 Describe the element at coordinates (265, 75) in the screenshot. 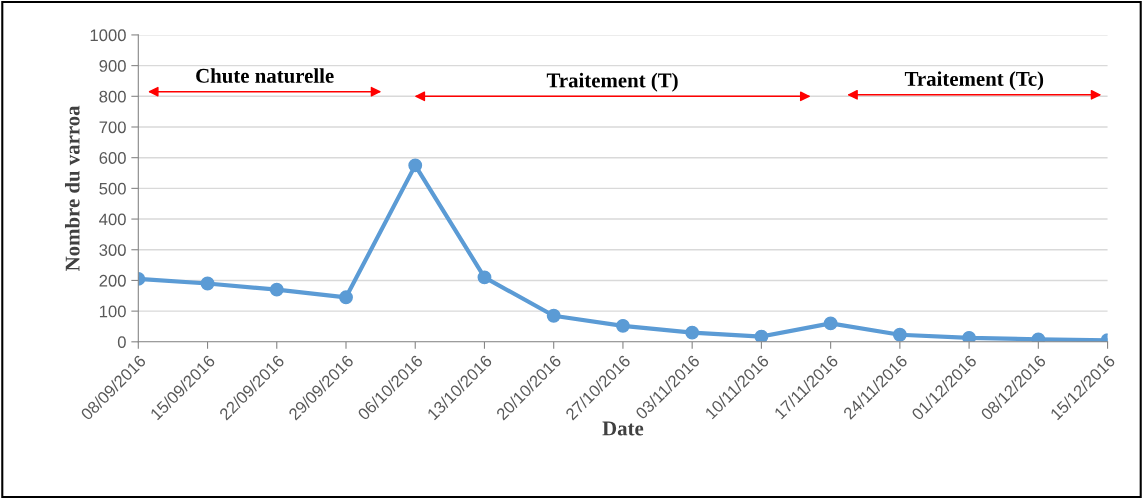

I see `annotation: Chute naturelle` at that location.